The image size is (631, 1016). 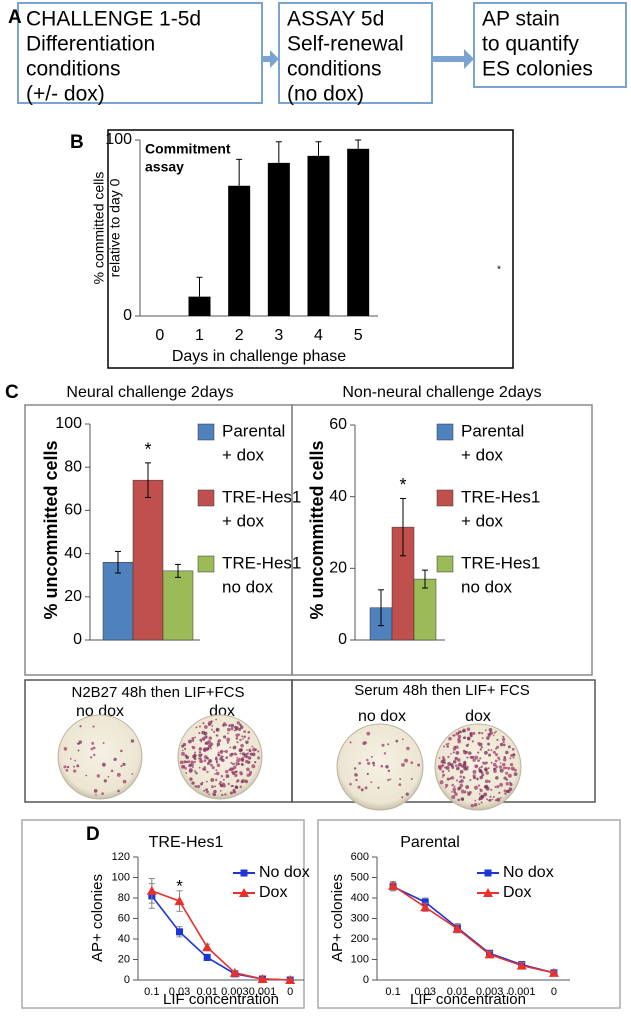 I want to click on y-tick-label: 40, so click(x=338, y=496).